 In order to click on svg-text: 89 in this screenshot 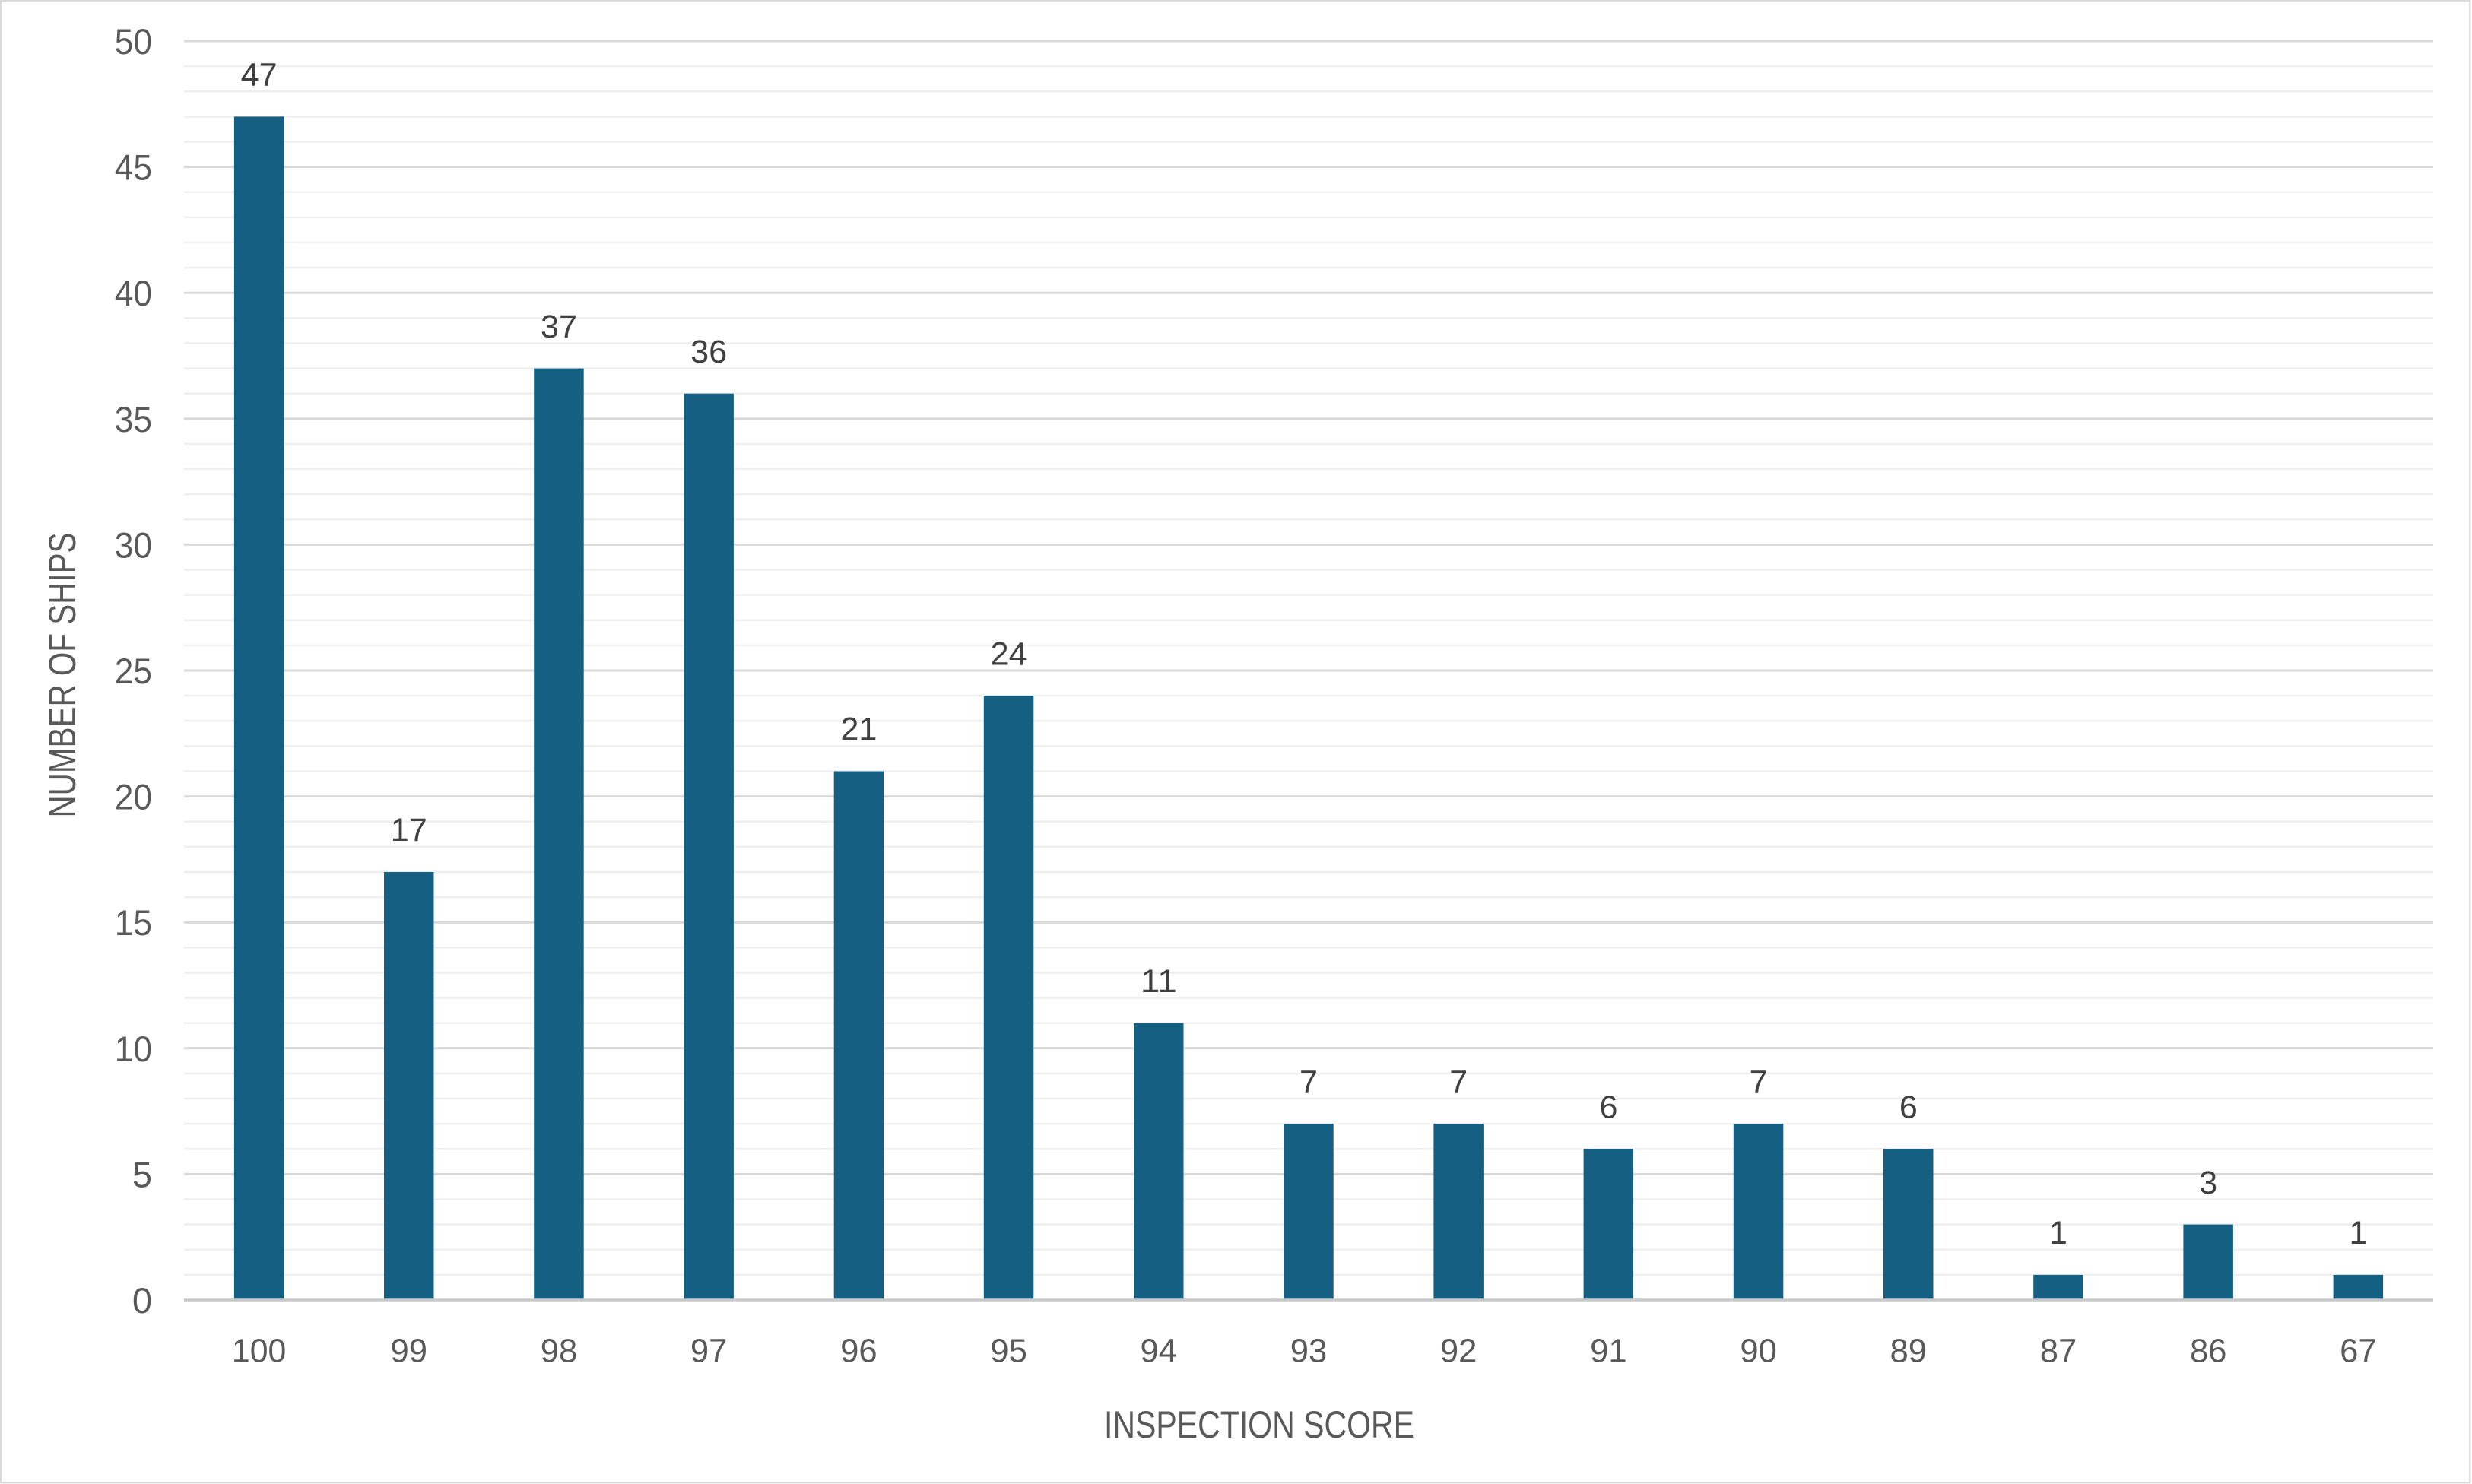, I will do `click(1909, 1351)`.